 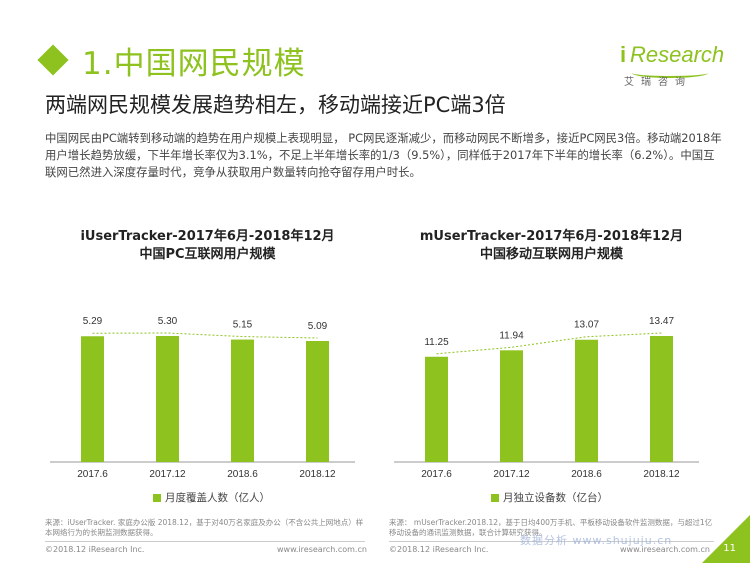 What do you see at coordinates (207, 254) in the screenshot?
I see `chart-subtitle: 中国PC互联网用户规模` at bounding box center [207, 254].